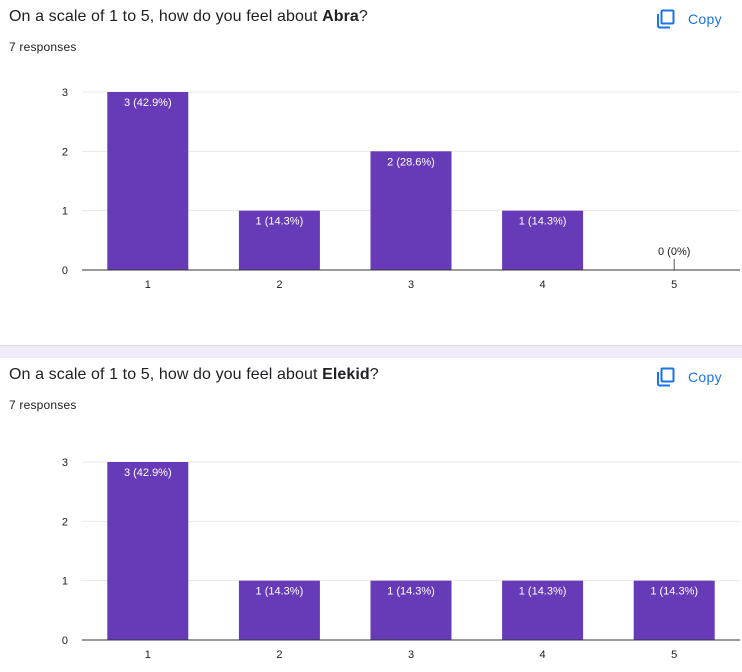 Image resolution: width=742 pixels, height=672 pixels. Describe the element at coordinates (411, 162) in the screenshot. I see `data-label: 2 (28.6%)` at that location.